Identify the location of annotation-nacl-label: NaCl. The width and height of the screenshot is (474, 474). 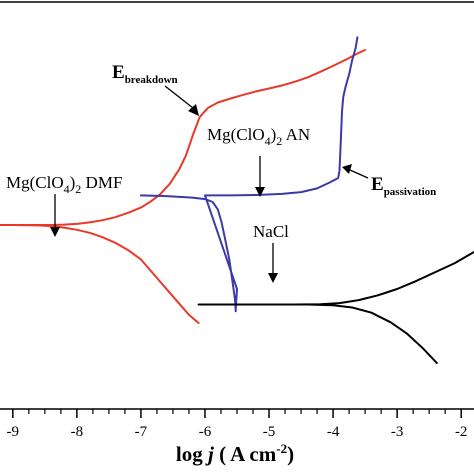
(271, 231).